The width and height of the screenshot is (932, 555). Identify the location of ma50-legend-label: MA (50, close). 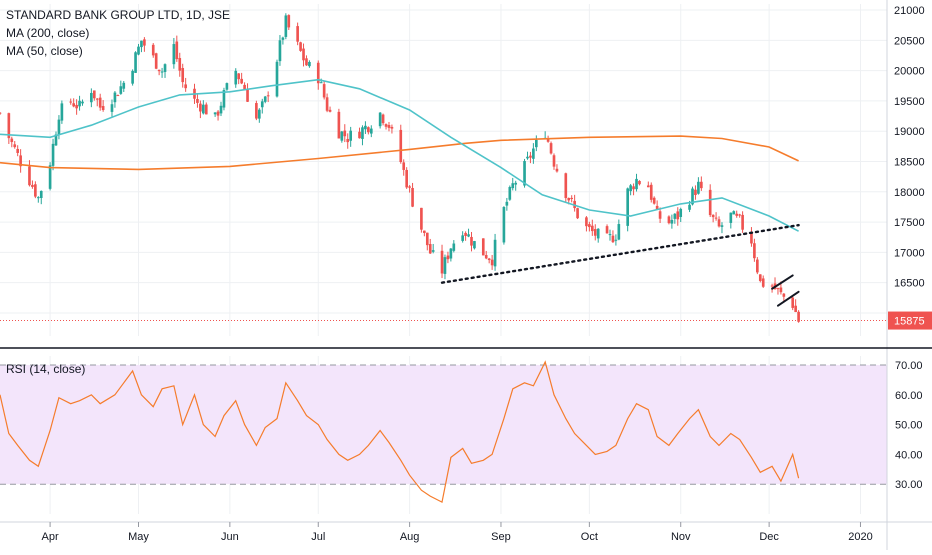
(44, 51).